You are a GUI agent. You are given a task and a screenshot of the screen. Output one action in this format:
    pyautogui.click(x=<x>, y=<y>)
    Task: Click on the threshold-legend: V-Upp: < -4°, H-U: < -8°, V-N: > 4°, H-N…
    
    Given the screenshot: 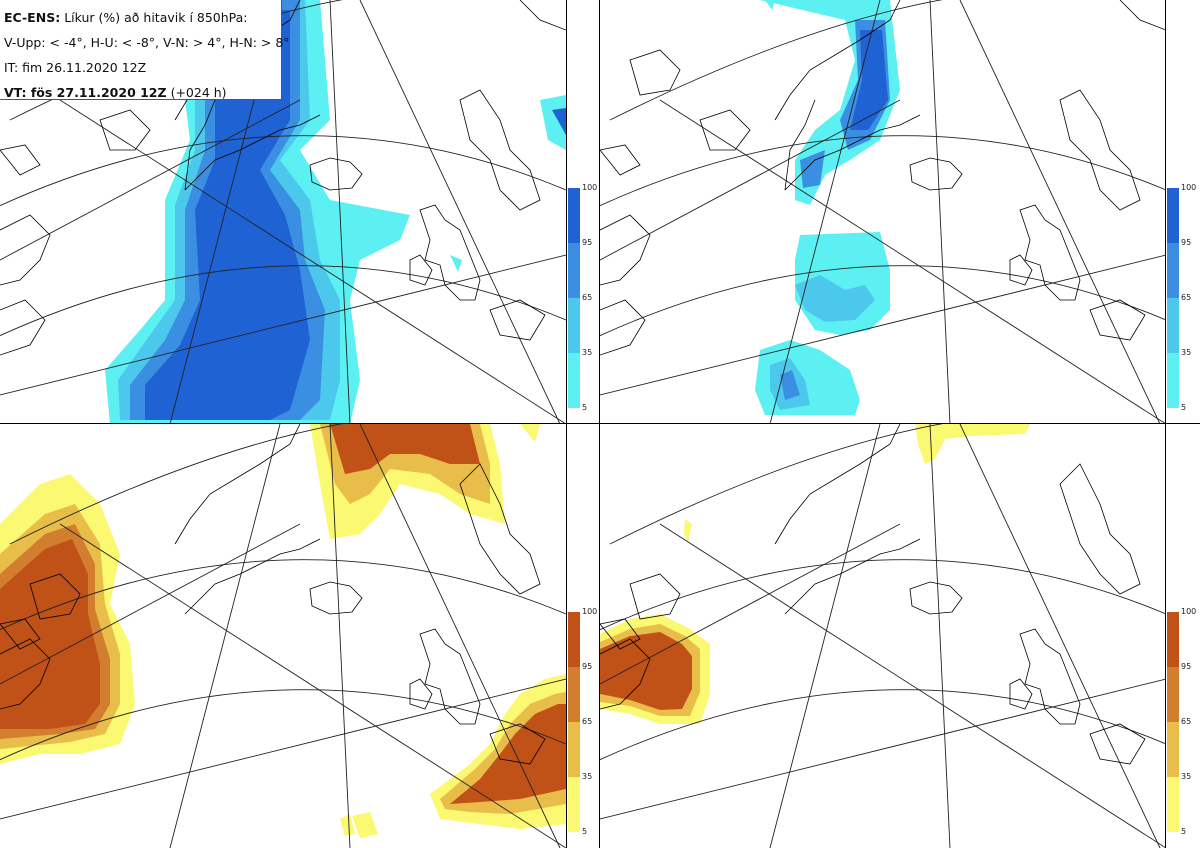 What is the action you would take?
    pyautogui.click(x=147, y=42)
    